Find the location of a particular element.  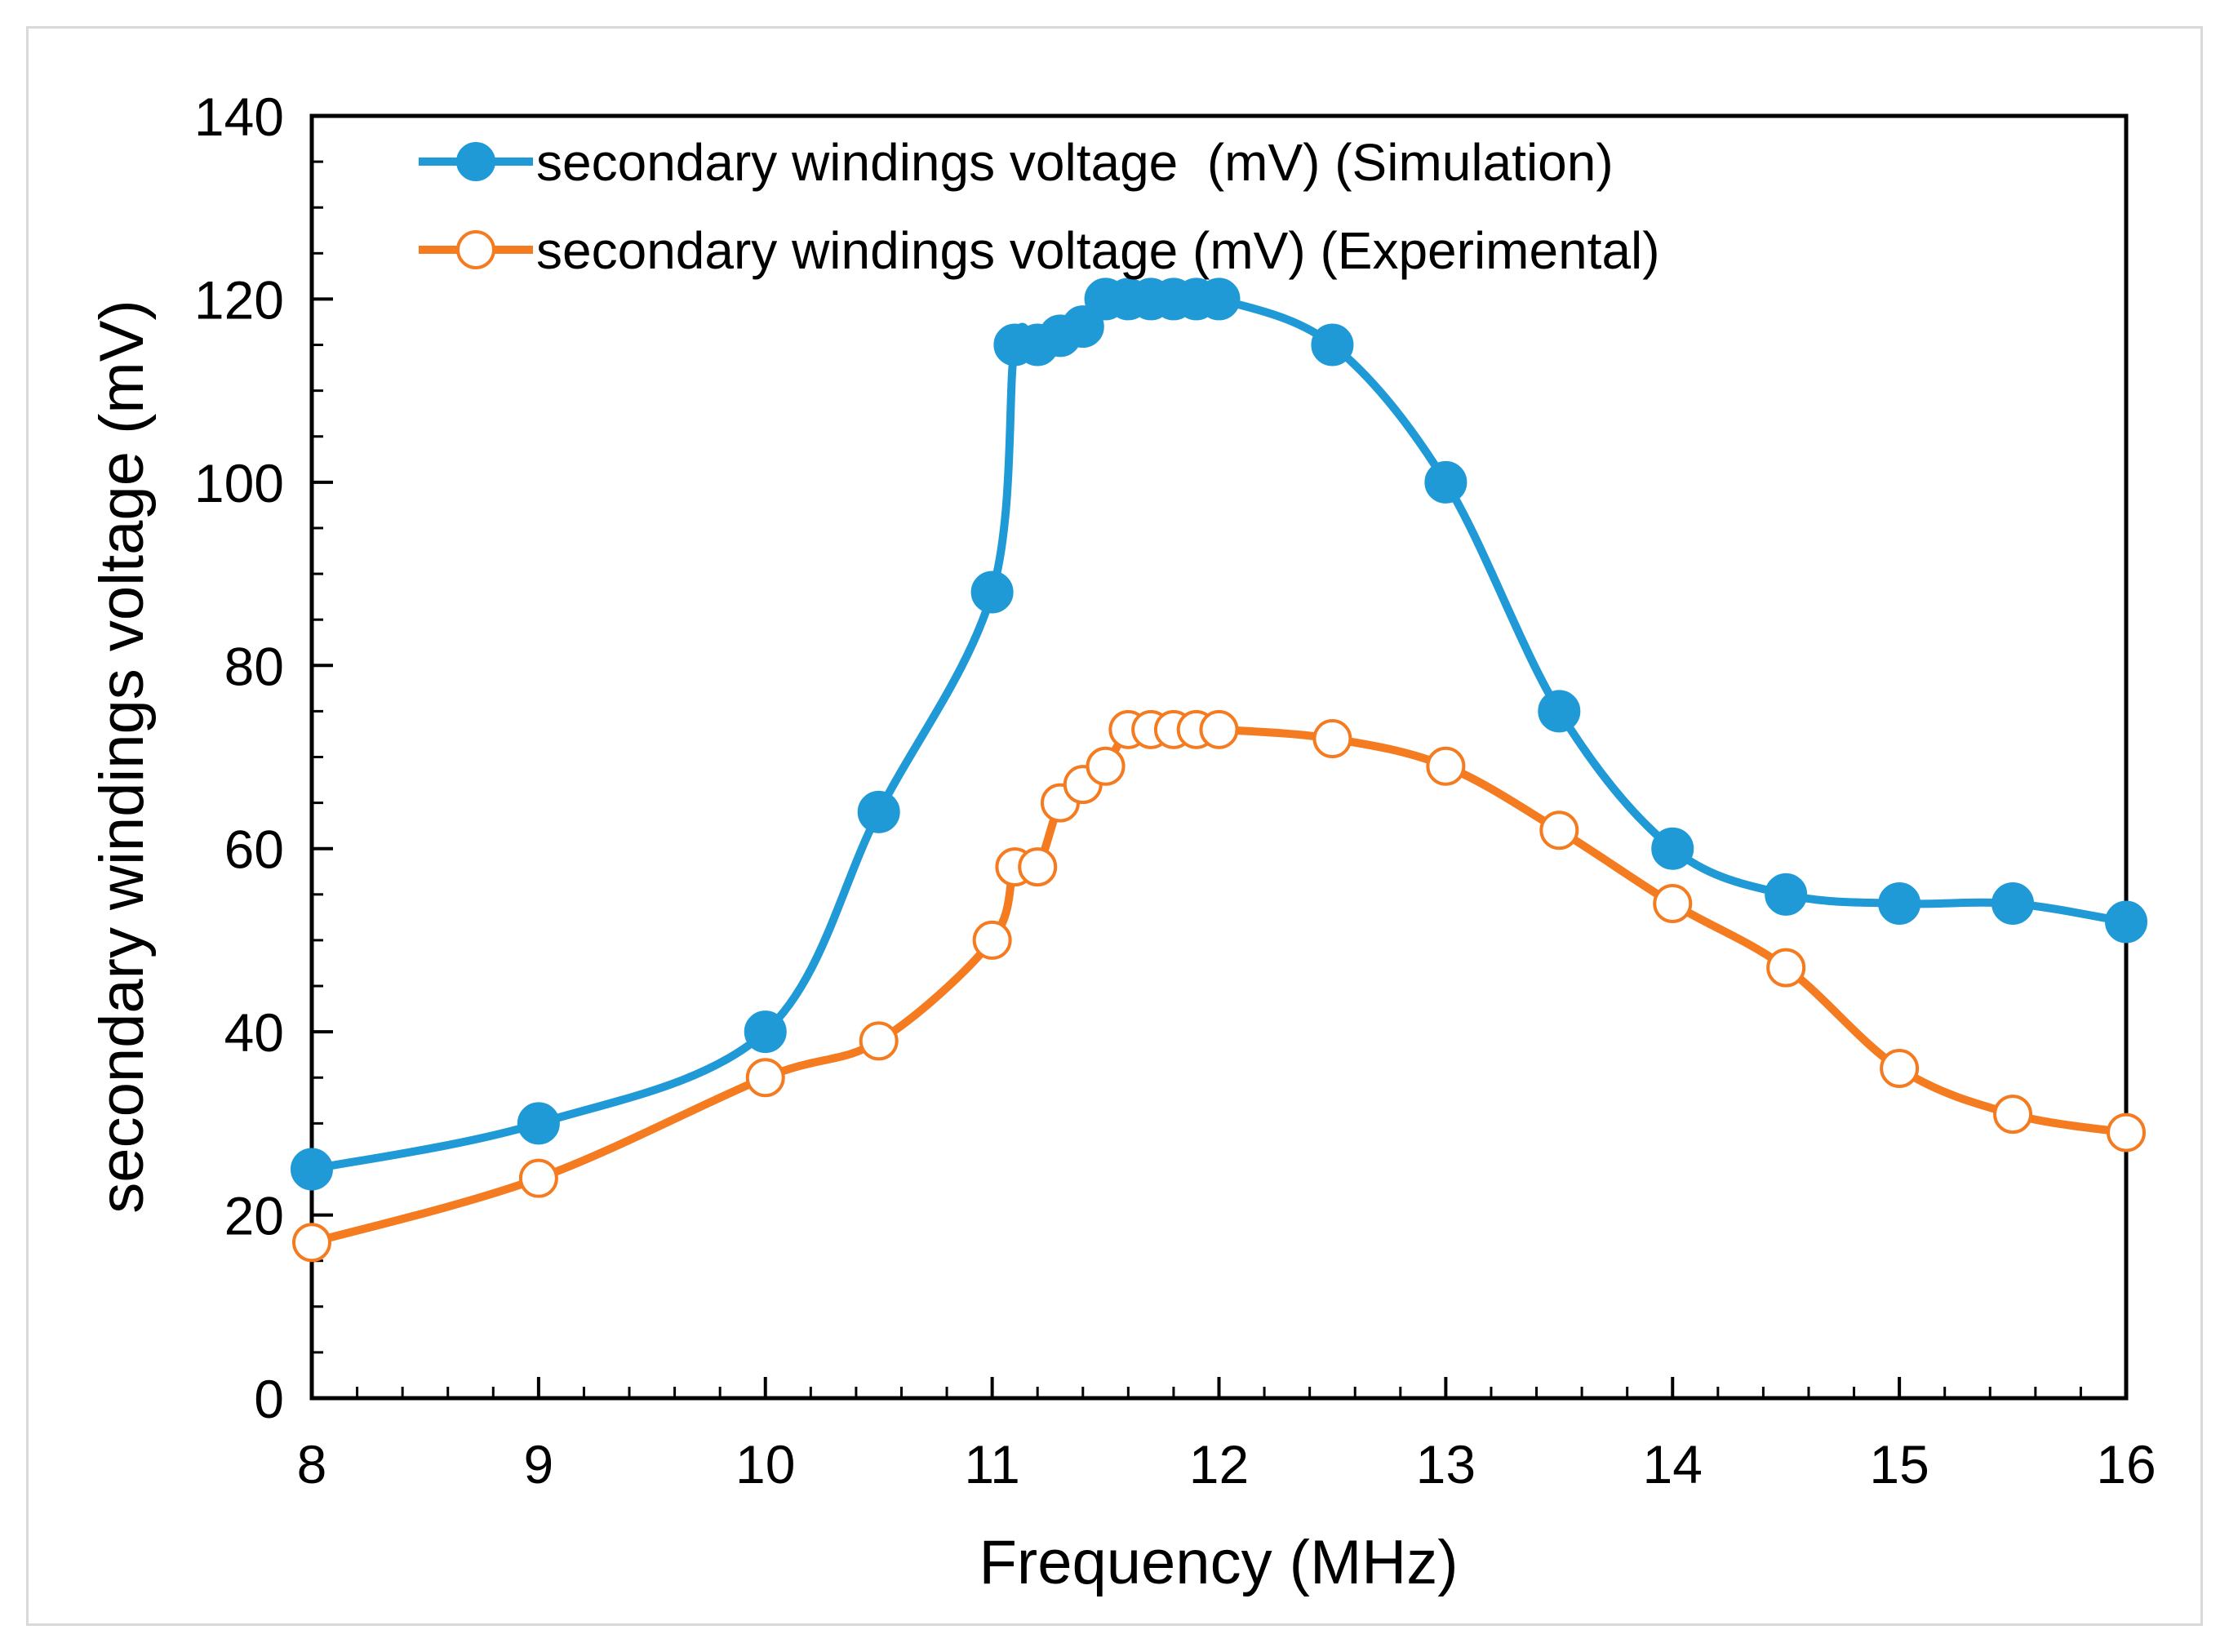

y-axis-ticks: 0 20 40 60 80 100 120 140 is located at coordinates (263, 758).